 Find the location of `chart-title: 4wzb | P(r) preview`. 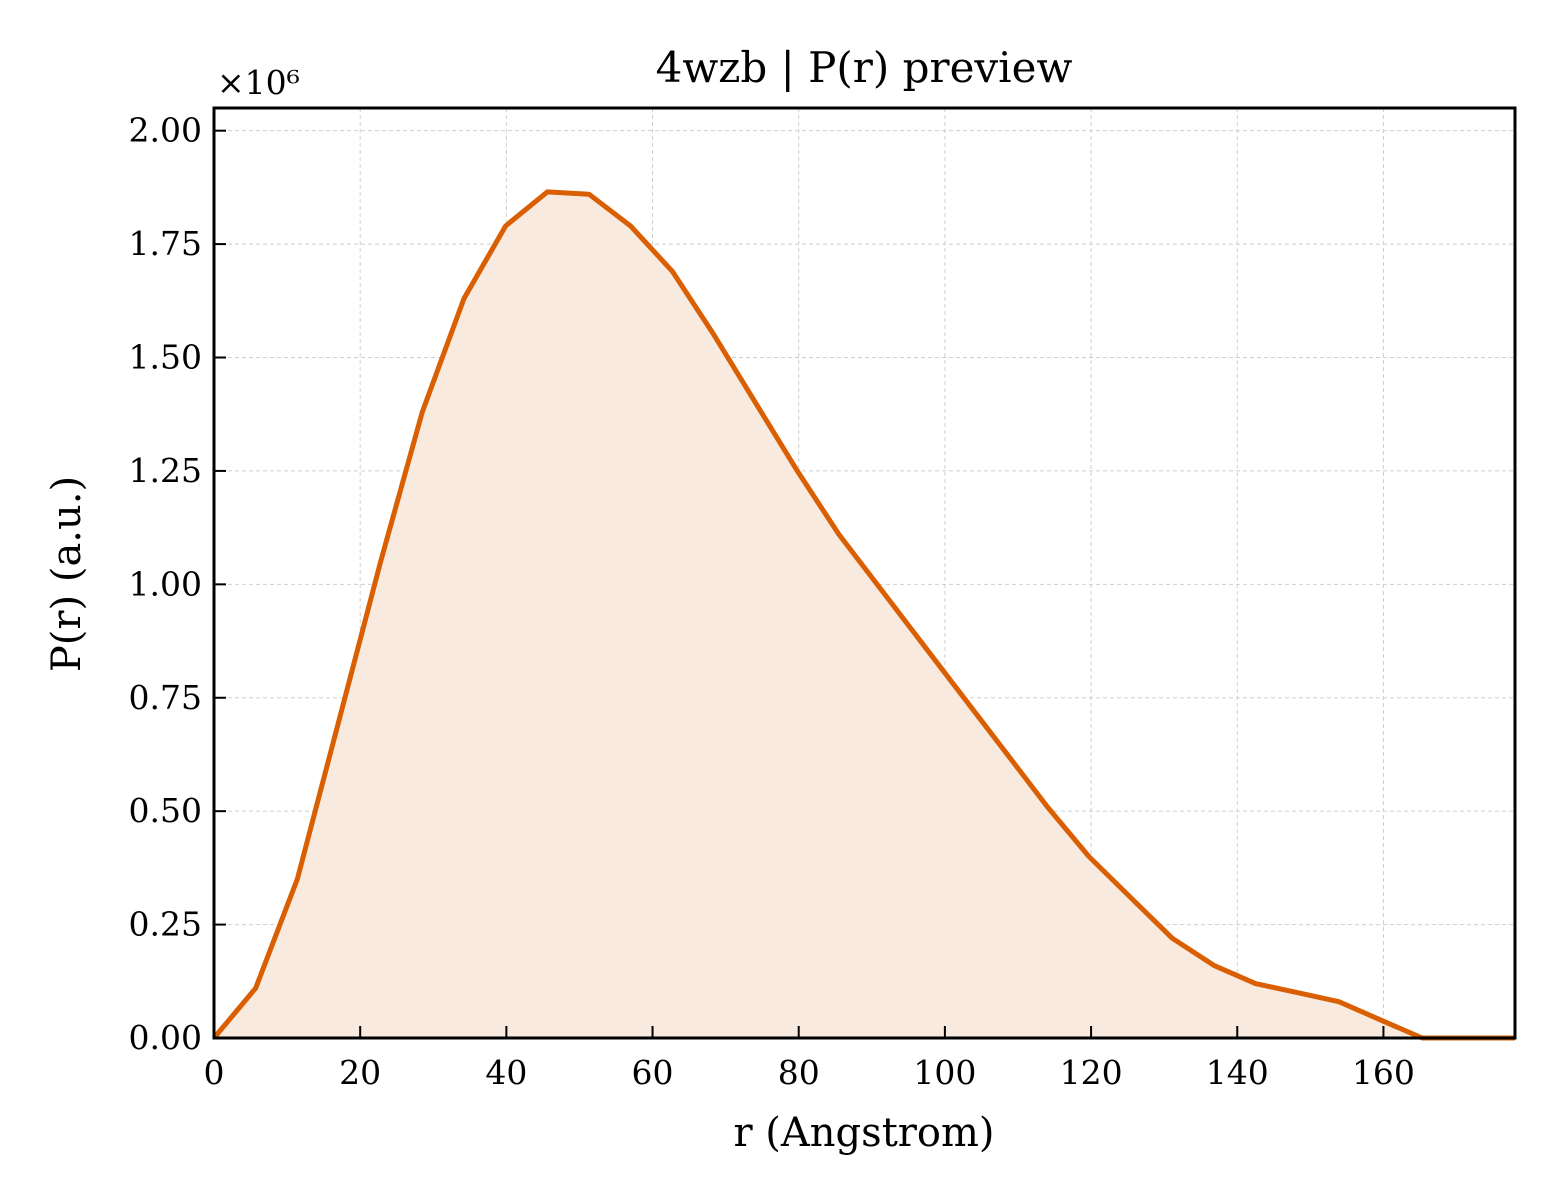

chart-title: 4wzb | P(r) preview is located at coordinates (864, 67).